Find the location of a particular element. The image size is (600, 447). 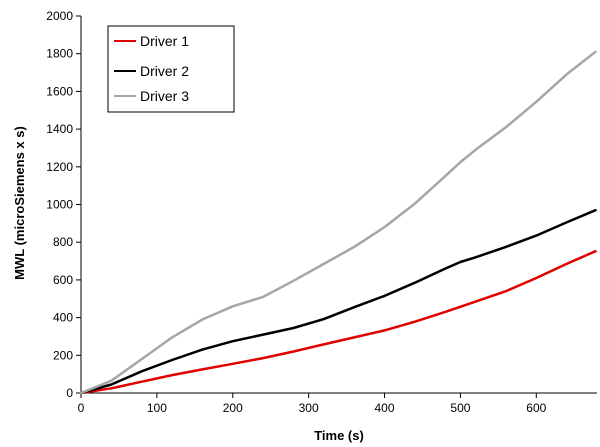

x-tick-label: 300 is located at coordinates (309, 408).